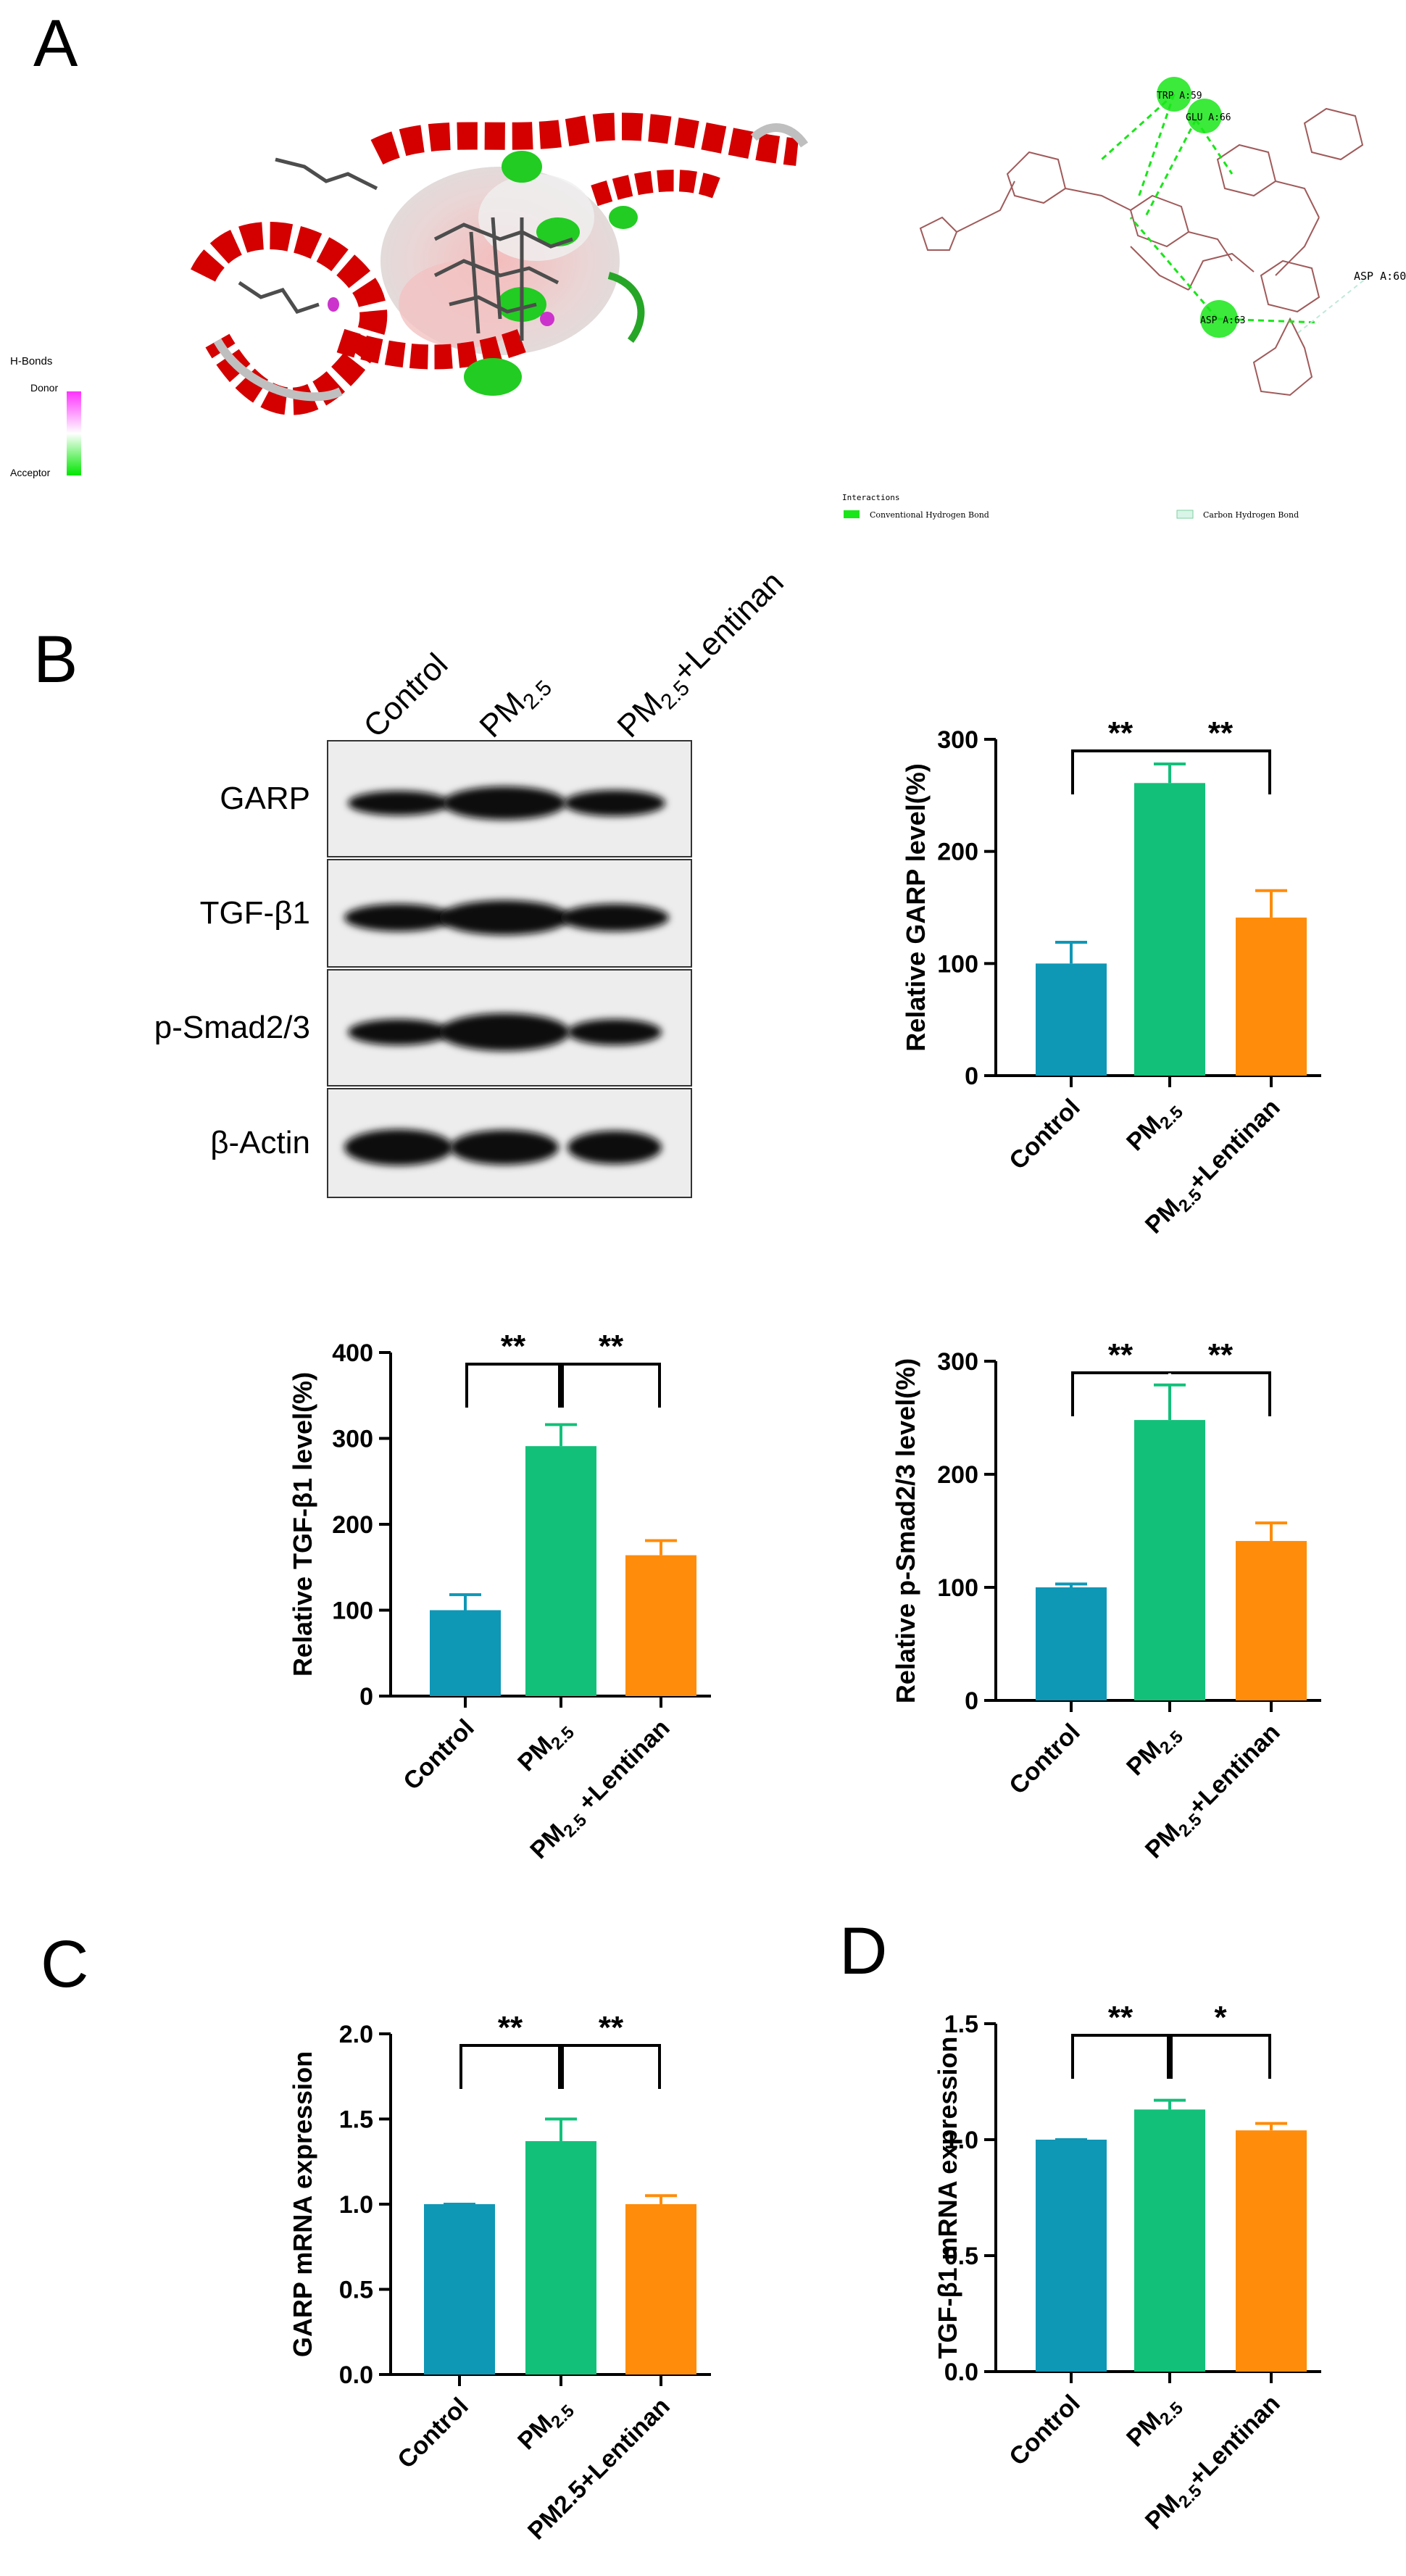 The height and width of the screenshot is (2576, 1406). Describe the element at coordinates (1223, 320) in the screenshot. I see `residue-label: ASP A:63` at that location.